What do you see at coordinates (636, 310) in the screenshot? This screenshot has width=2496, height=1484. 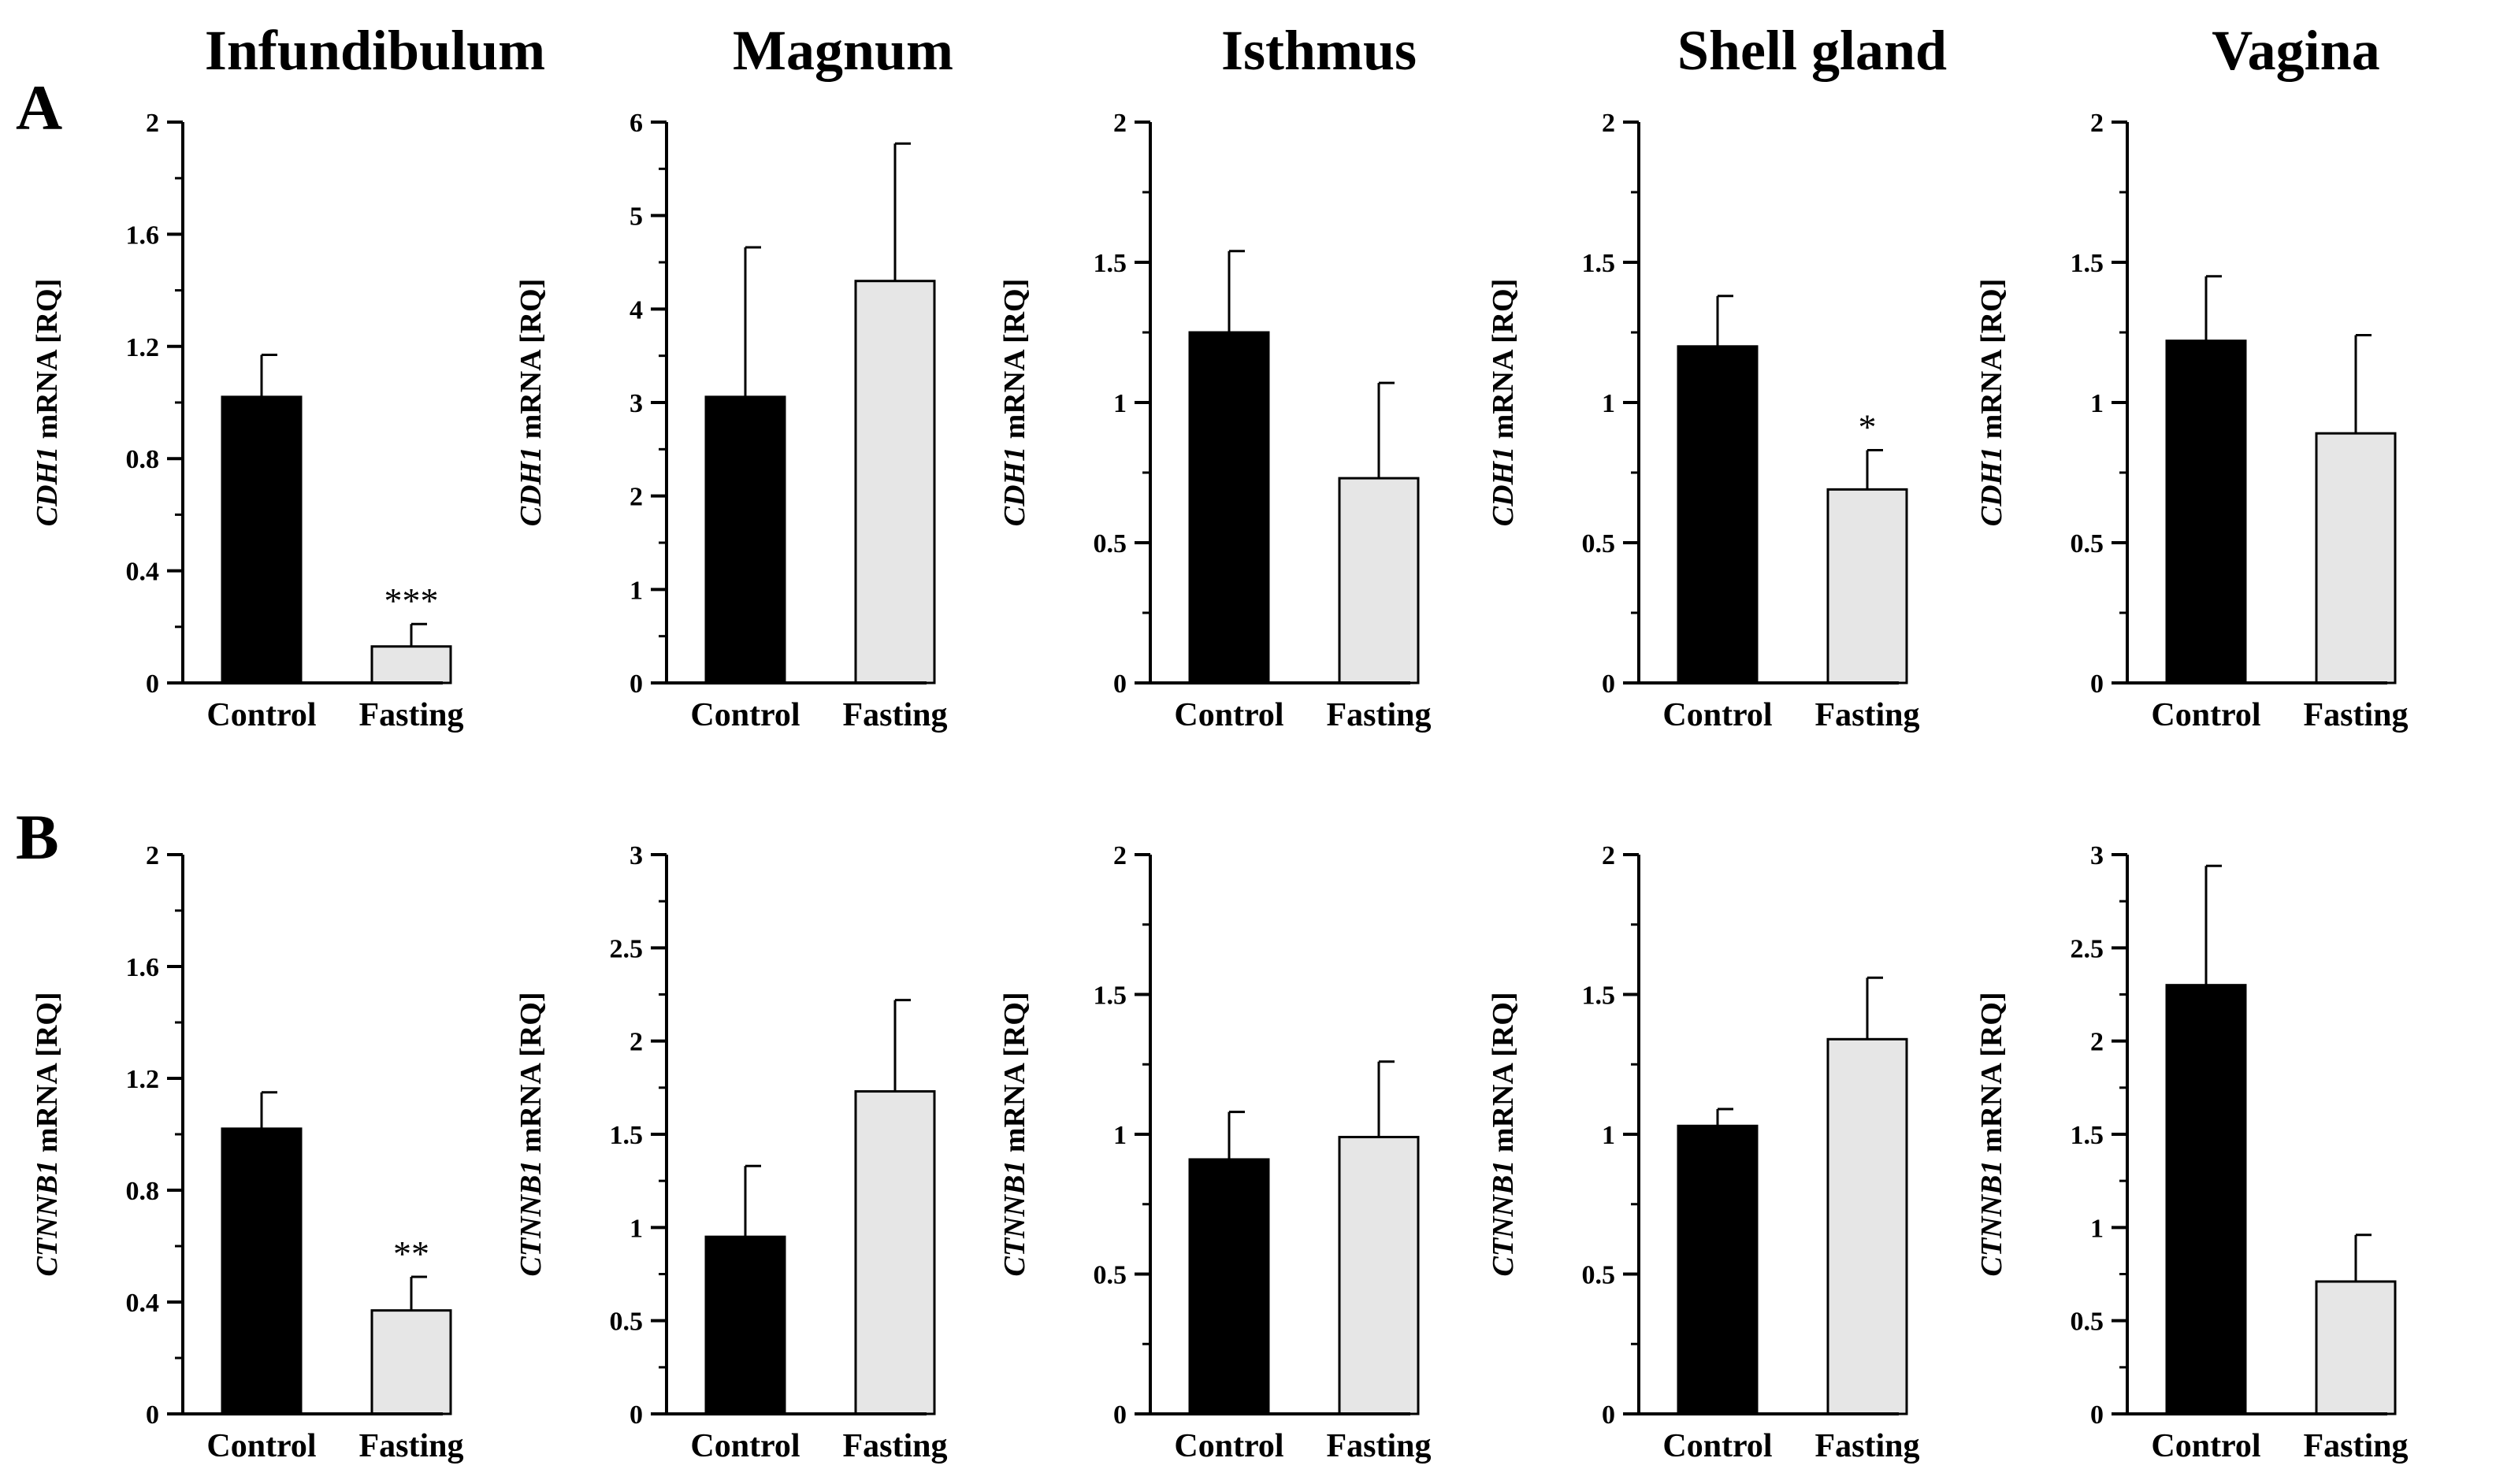 I see `y-tick-label: 4` at bounding box center [636, 310].